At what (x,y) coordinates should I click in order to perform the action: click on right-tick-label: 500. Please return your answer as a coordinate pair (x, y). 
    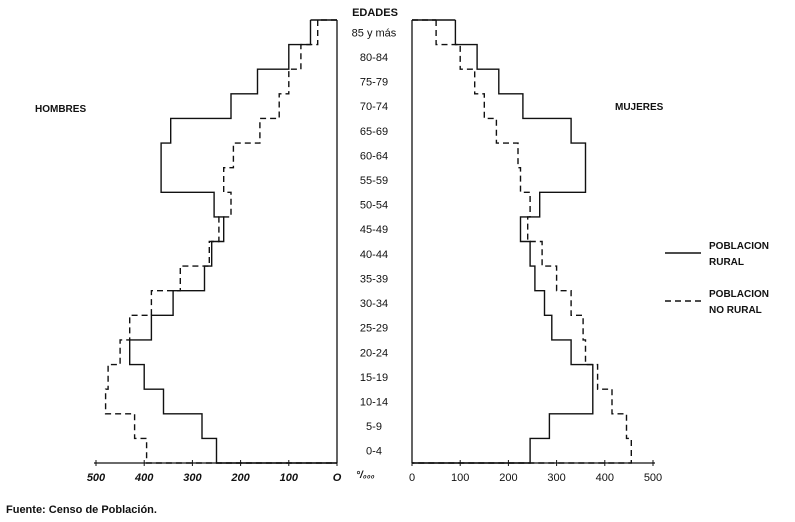
    Looking at the image, I should click on (653, 478).